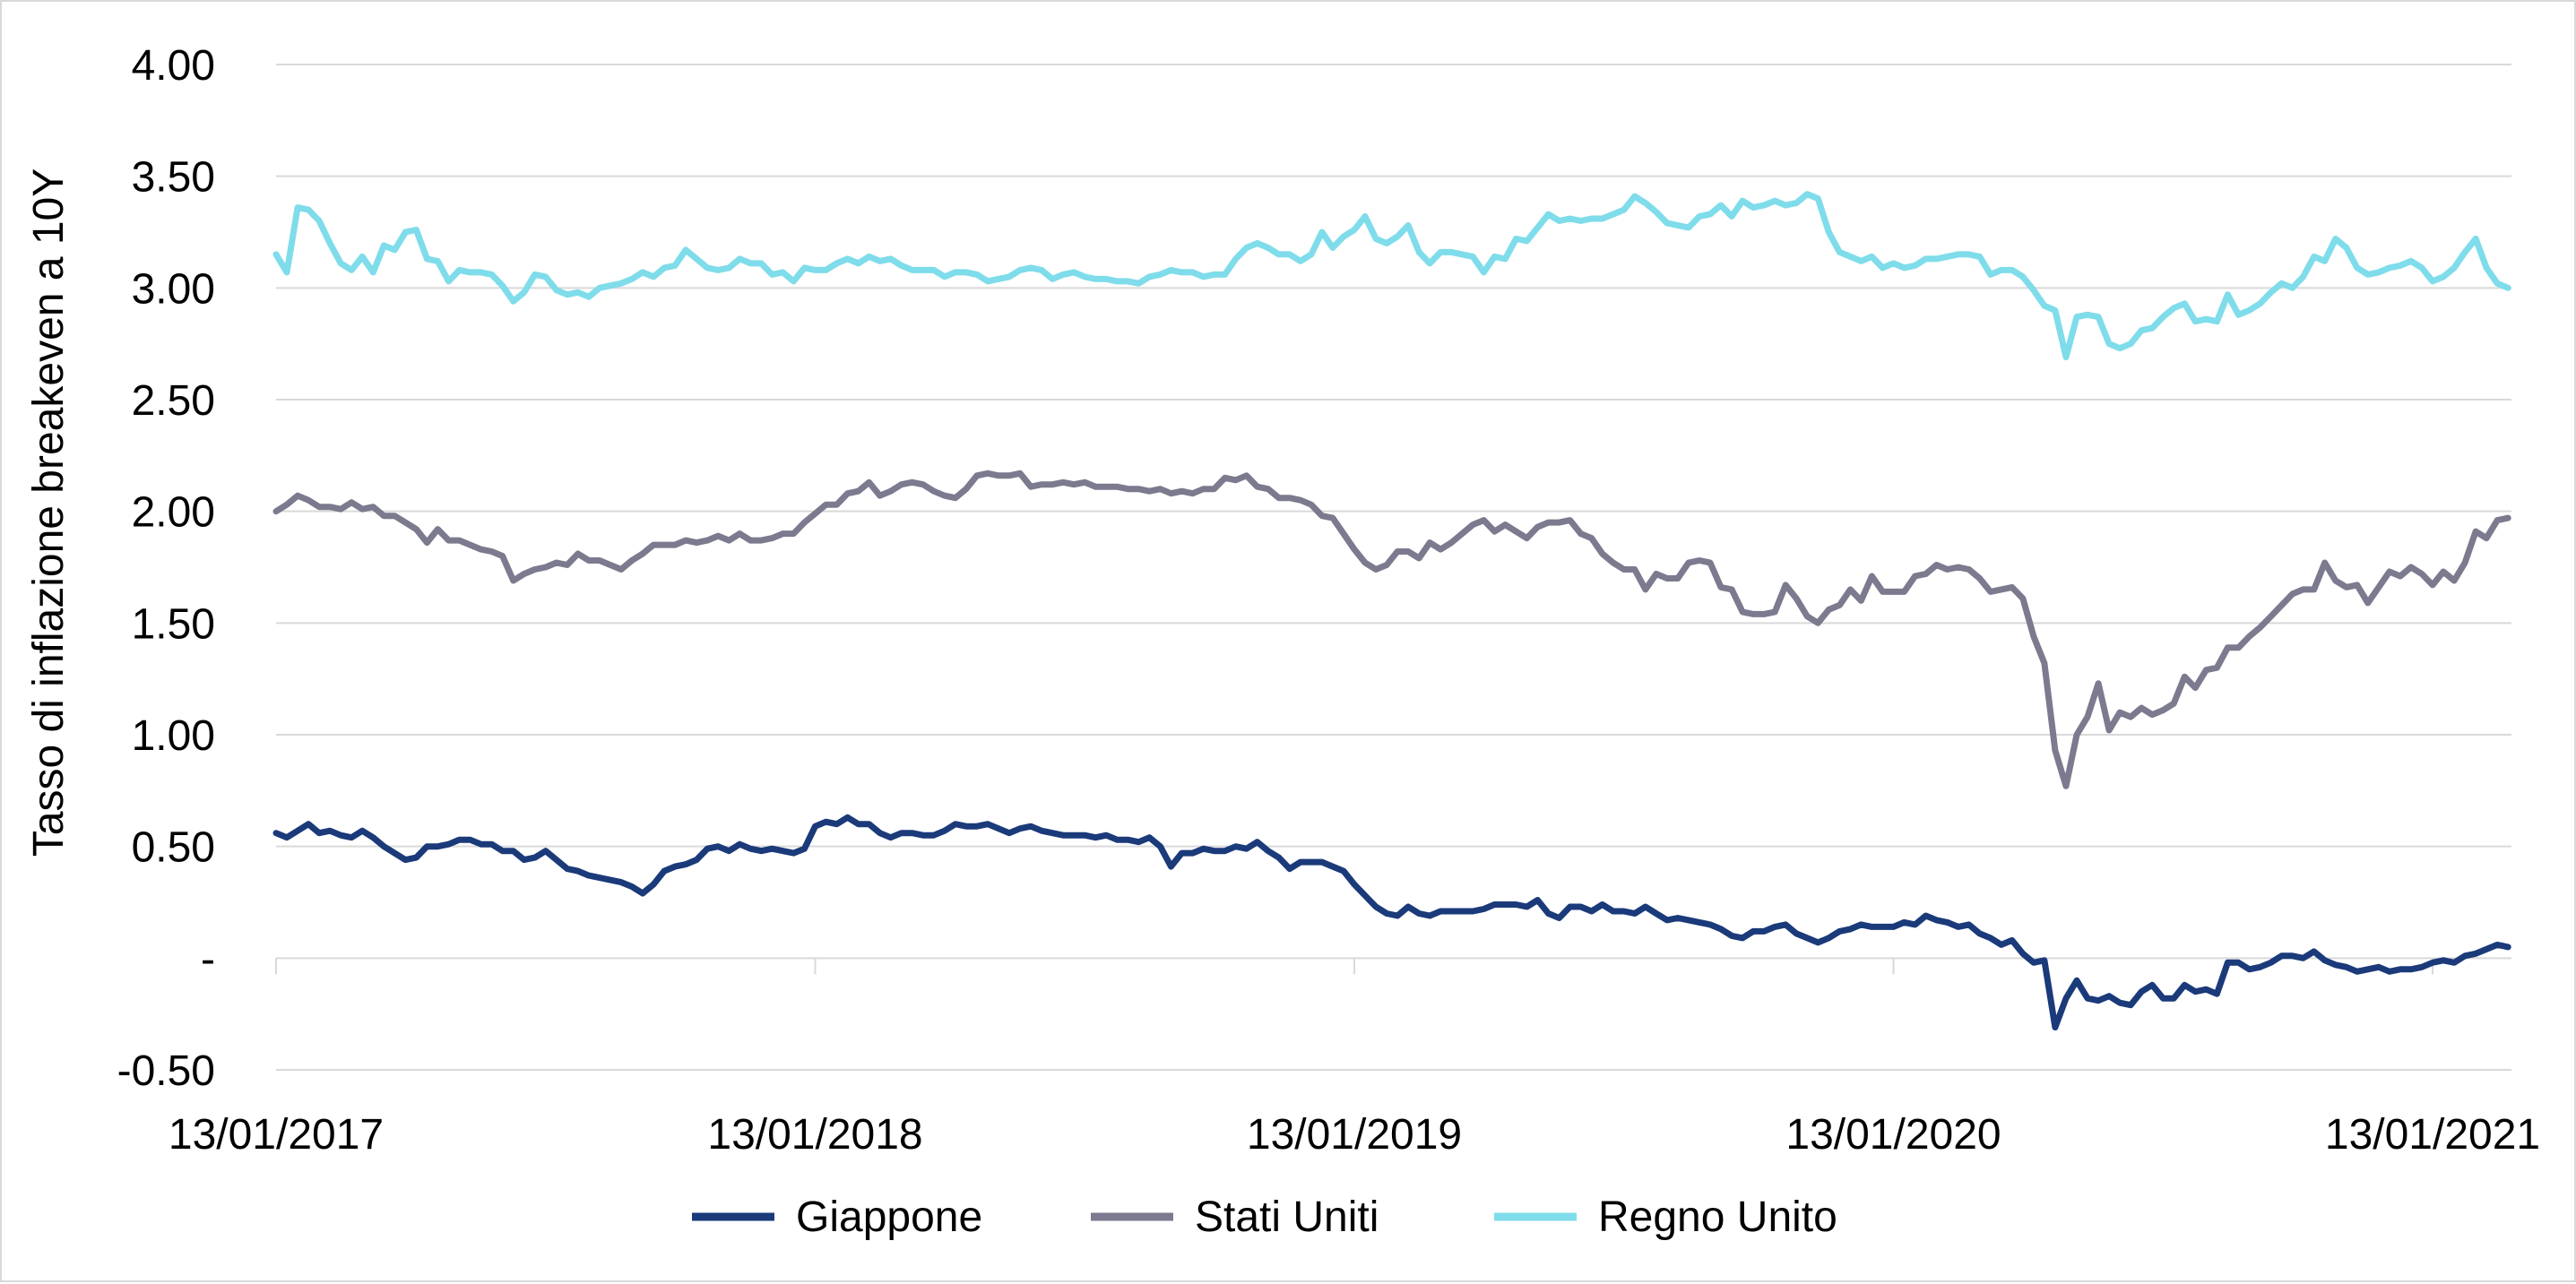 This screenshot has width=2576, height=1284. Describe the element at coordinates (1393, 966) in the screenshot. I see `axes` at that location.